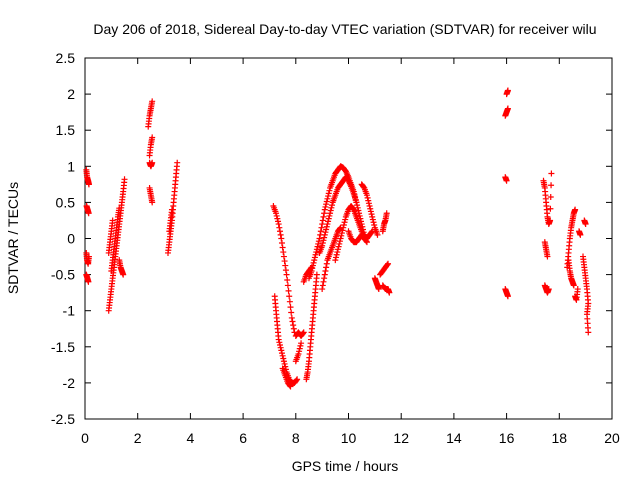 The height and width of the screenshot is (480, 640). Describe the element at coordinates (507, 438) in the screenshot. I see `x-tick-label: 16` at that location.